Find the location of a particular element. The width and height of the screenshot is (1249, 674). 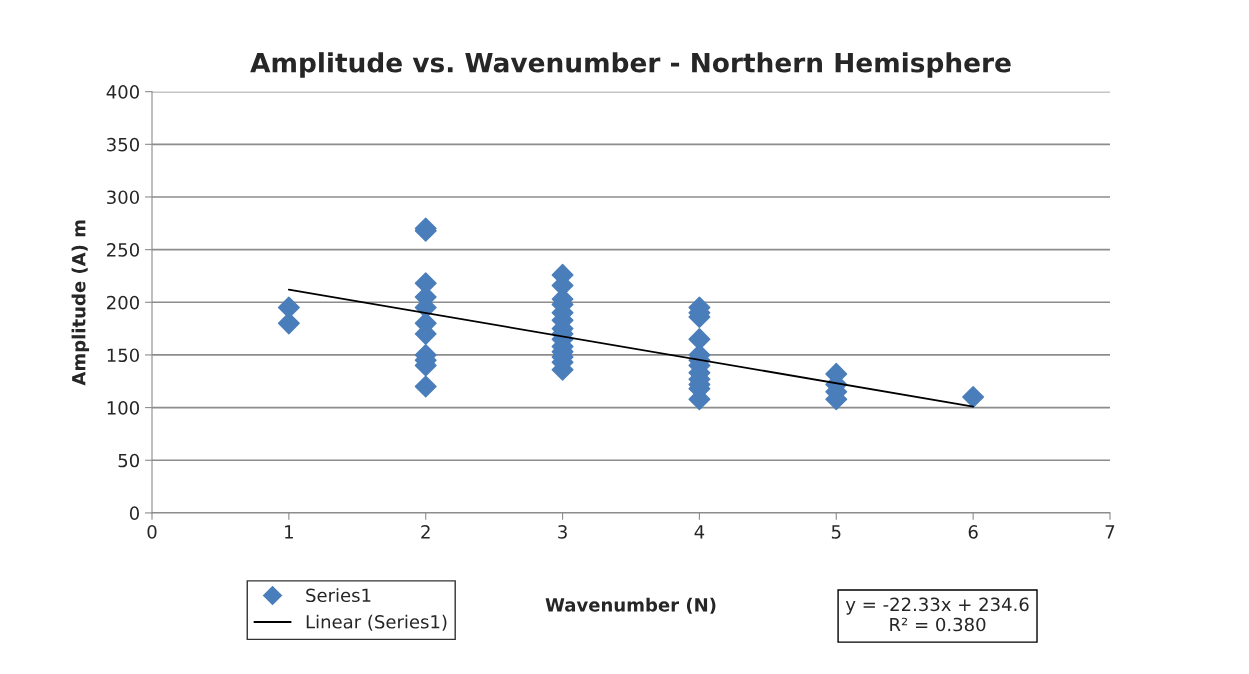

x-tick-label: 1 is located at coordinates (289, 532).